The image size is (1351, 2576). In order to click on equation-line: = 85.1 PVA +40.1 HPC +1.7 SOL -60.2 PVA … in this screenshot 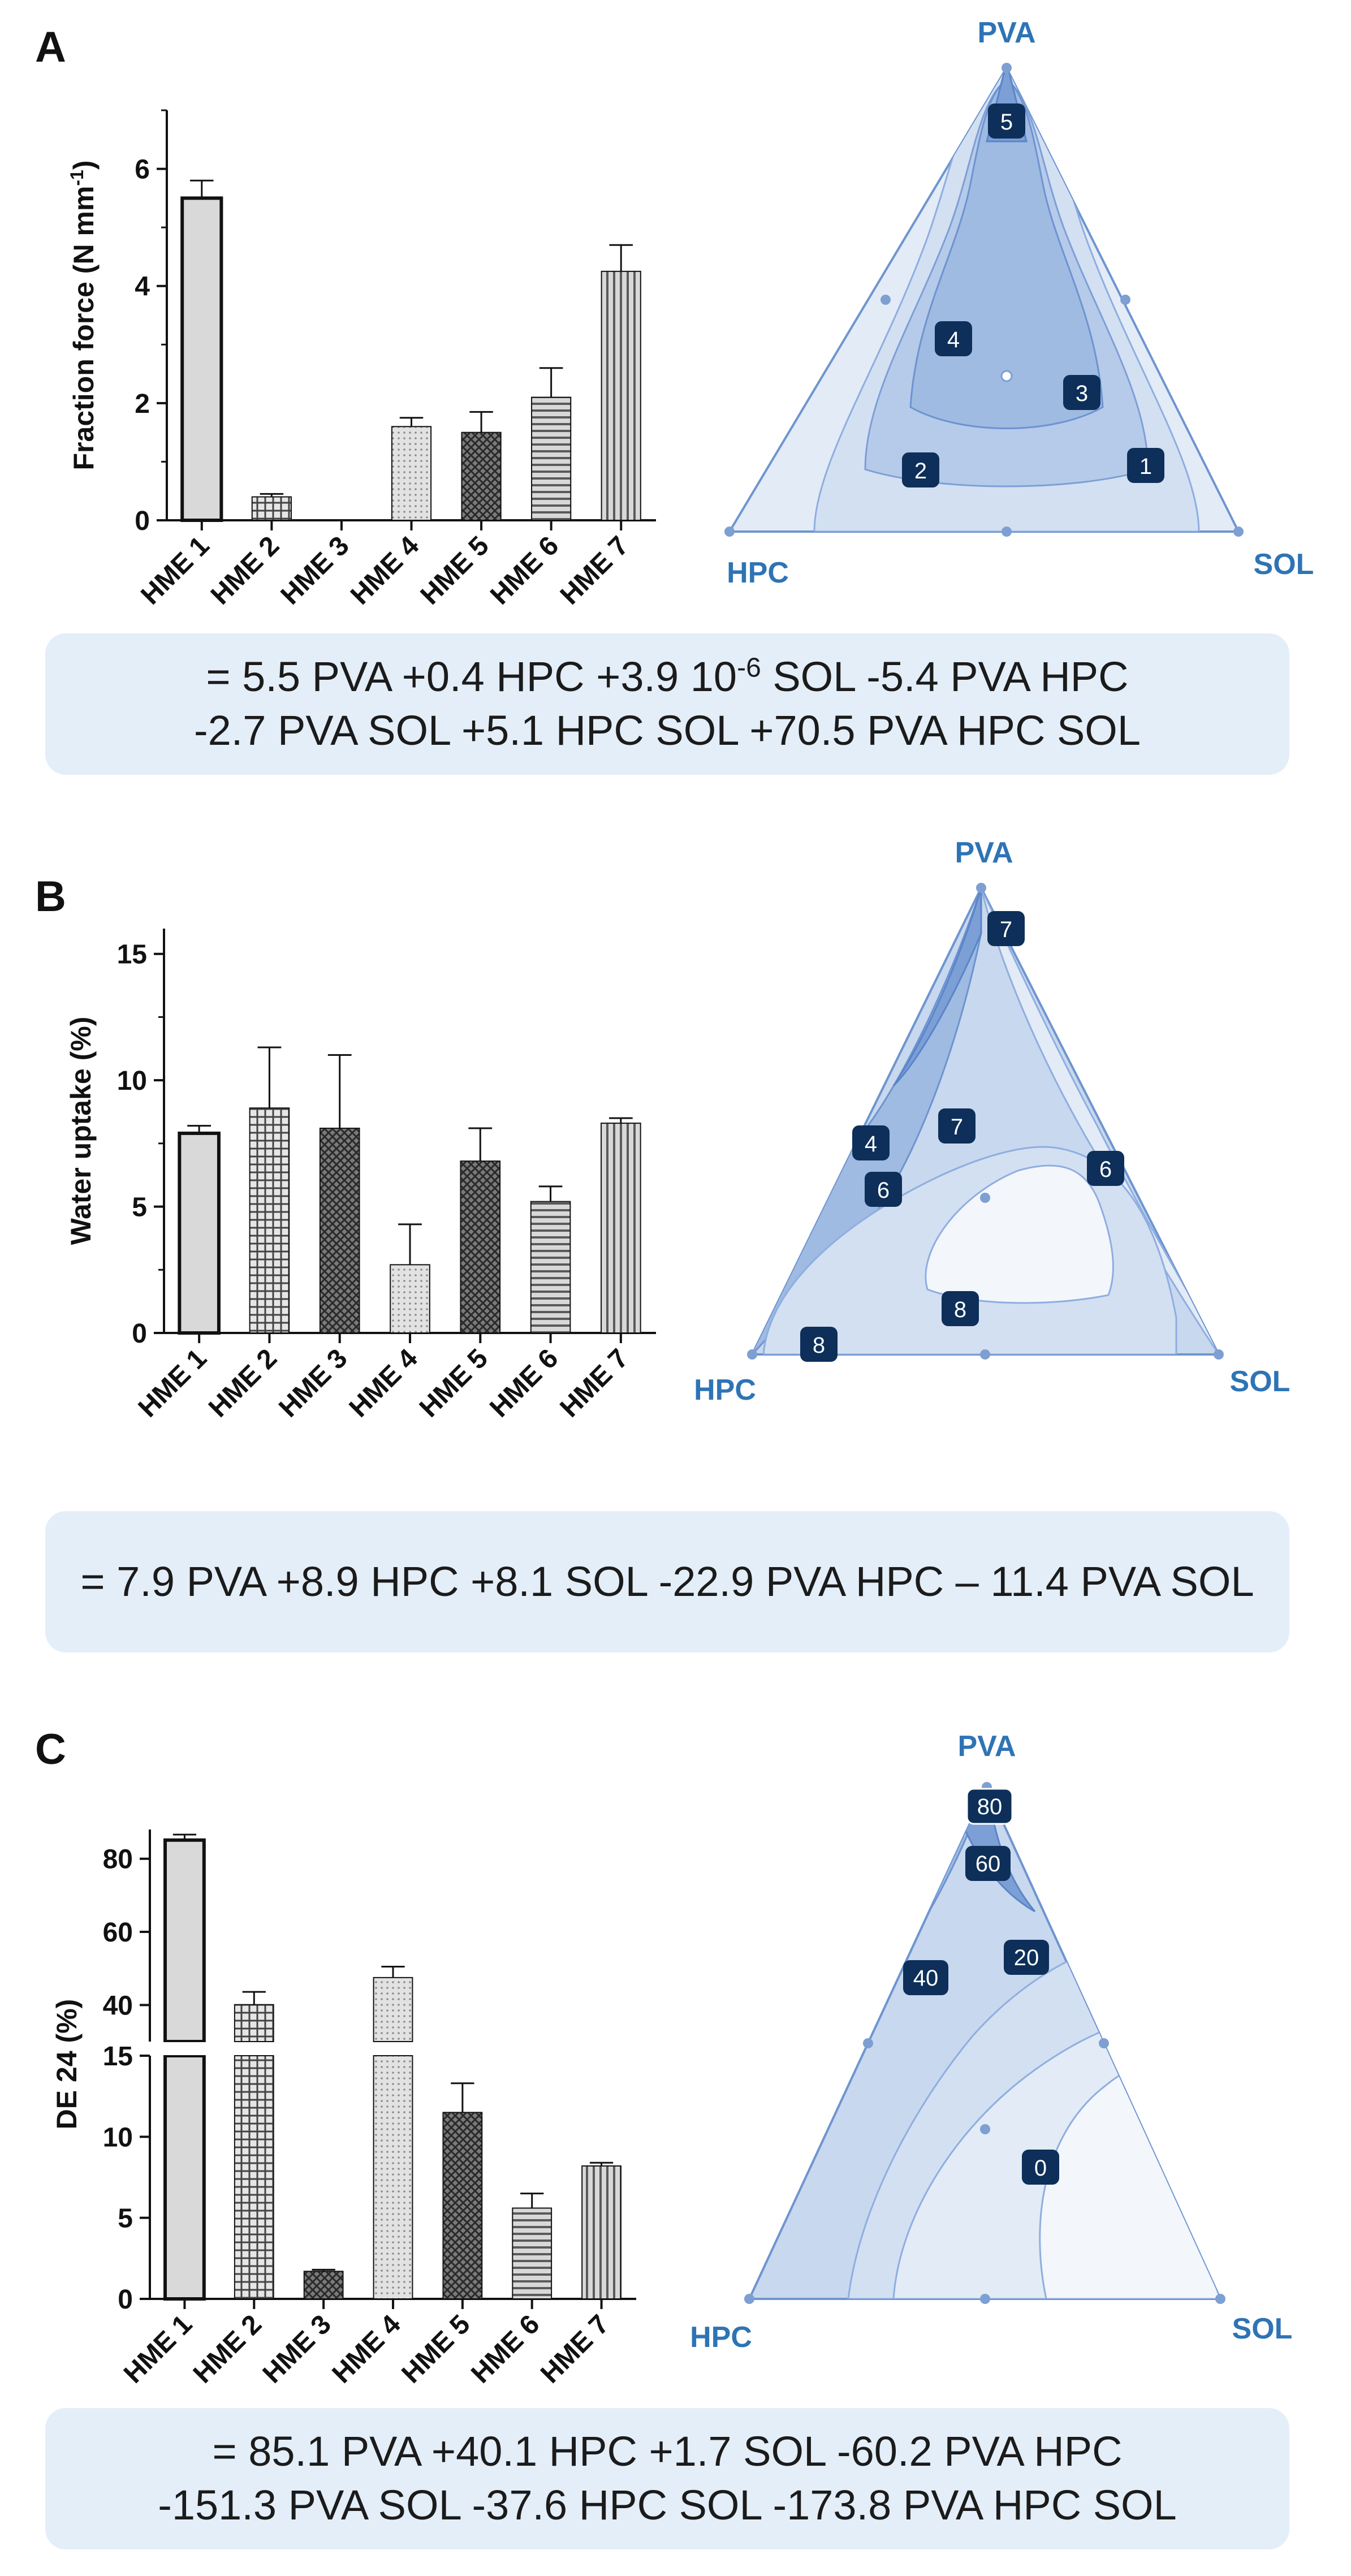, I will do `click(667, 2451)`.